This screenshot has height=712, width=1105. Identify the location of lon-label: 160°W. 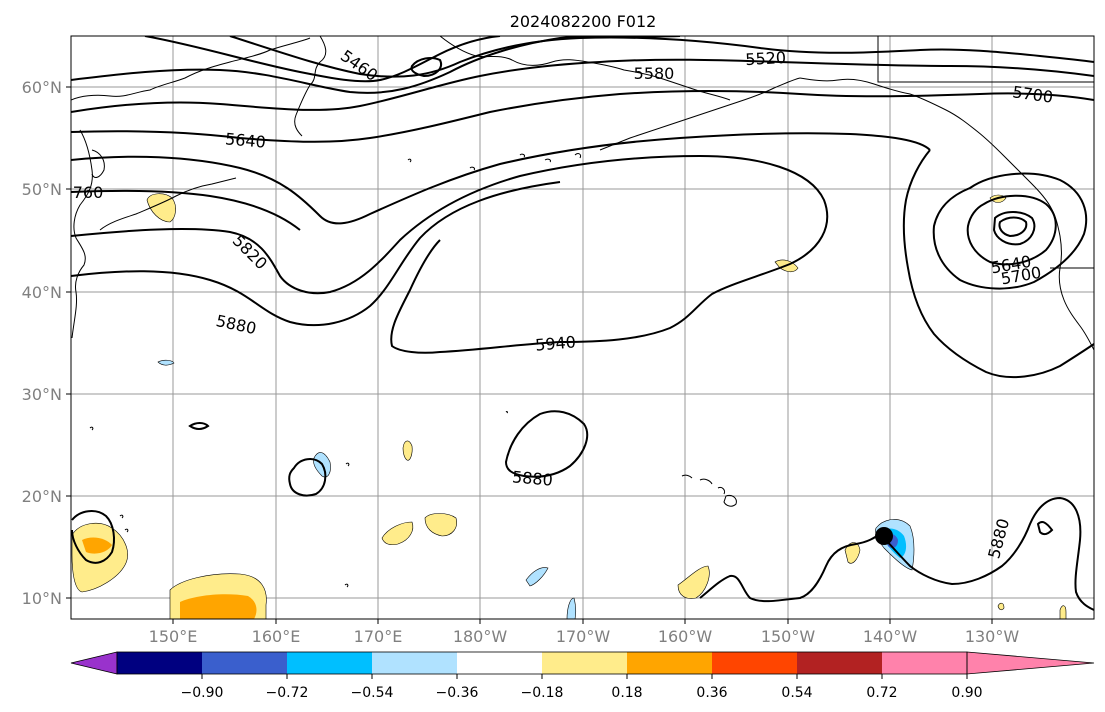
(685, 636).